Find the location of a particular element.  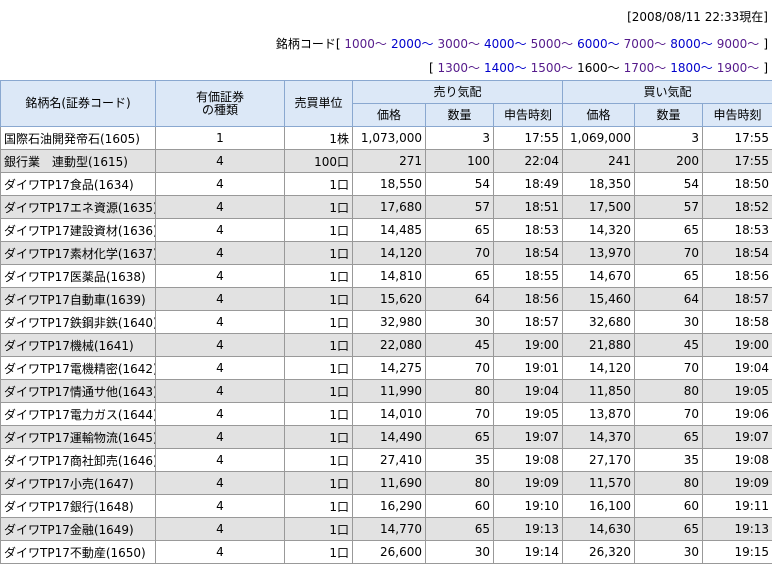

subcode-links: [ 1300～1400～1500～1600～1700～1800～1900～] is located at coordinates (598, 67).